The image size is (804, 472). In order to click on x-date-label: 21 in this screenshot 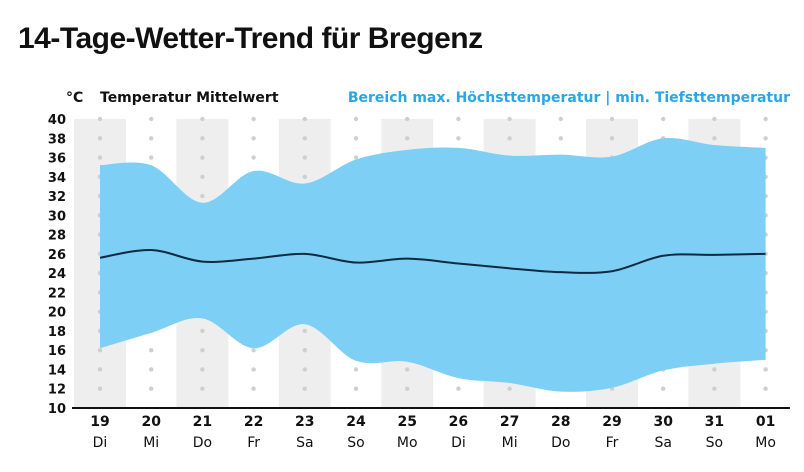, I will do `click(202, 422)`.